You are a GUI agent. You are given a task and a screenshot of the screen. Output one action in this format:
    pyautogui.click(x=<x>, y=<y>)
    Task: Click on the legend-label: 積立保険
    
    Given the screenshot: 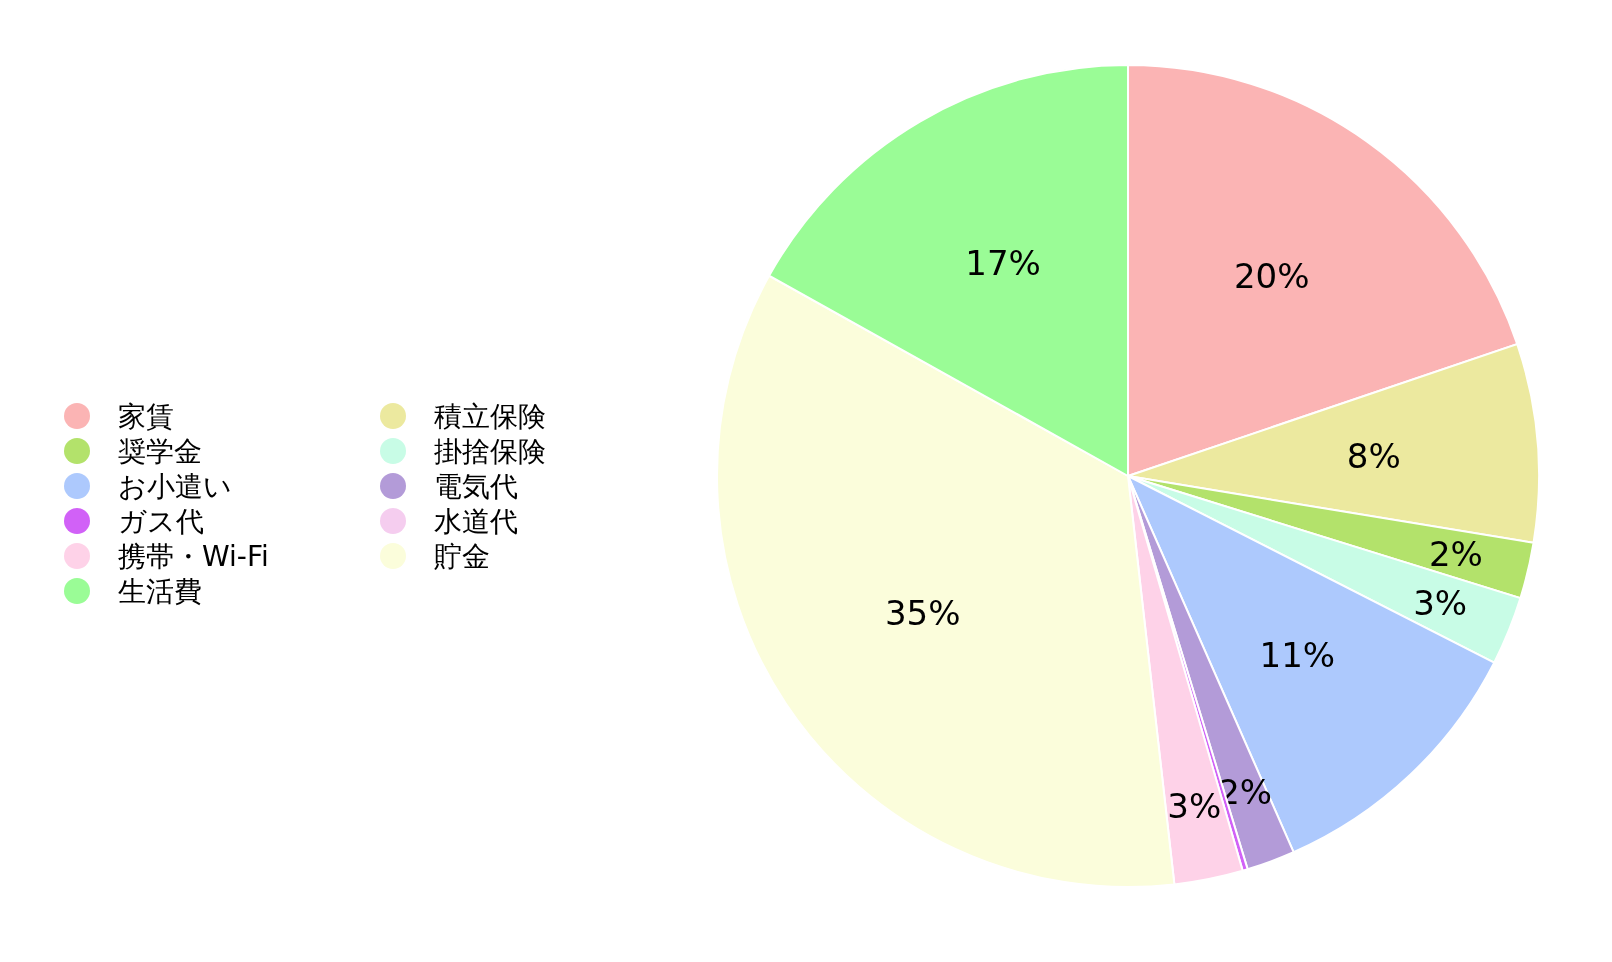 What is the action you would take?
    pyautogui.click(x=490, y=416)
    